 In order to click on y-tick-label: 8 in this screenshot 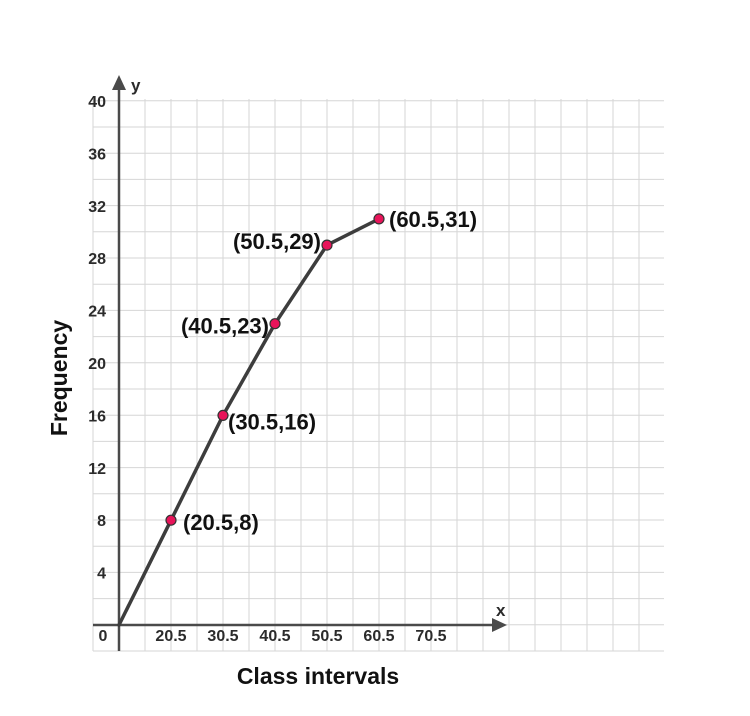, I will do `click(101, 521)`.